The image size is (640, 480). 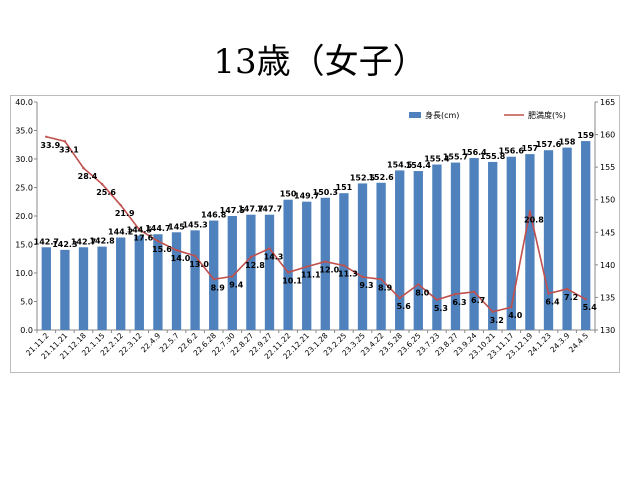 What do you see at coordinates (585, 135) in the screenshot?
I see `height-data-label: 159` at bounding box center [585, 135].